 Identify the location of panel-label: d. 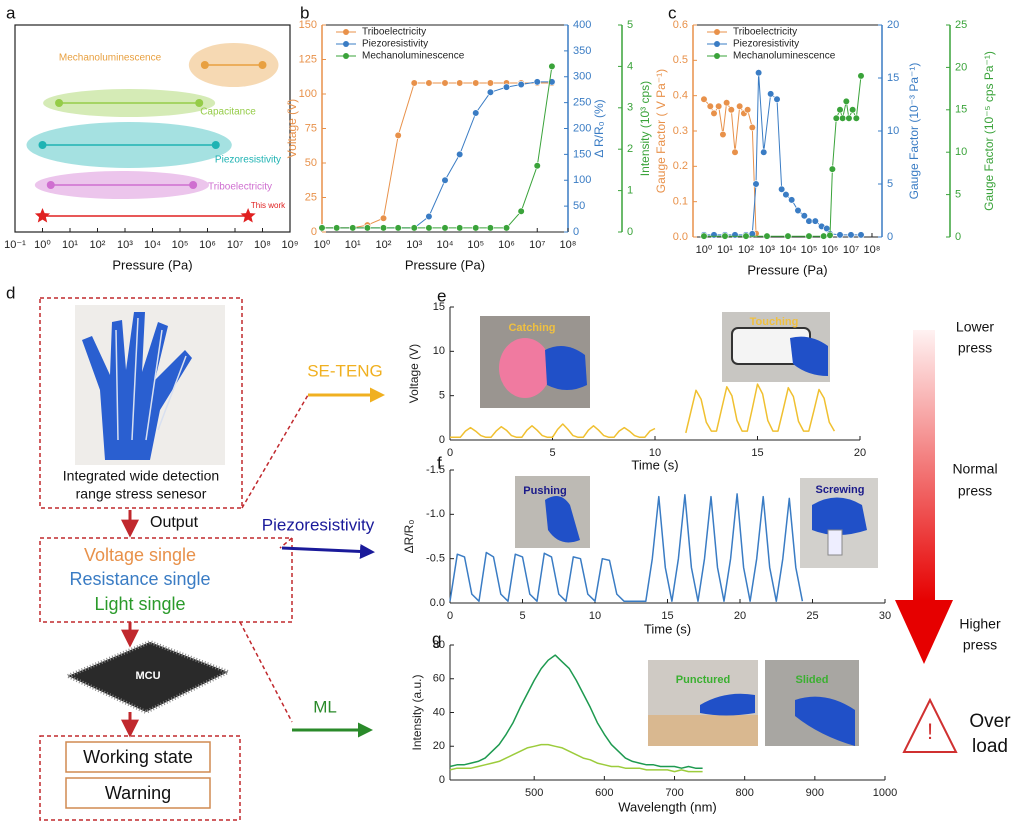
(10, 292).